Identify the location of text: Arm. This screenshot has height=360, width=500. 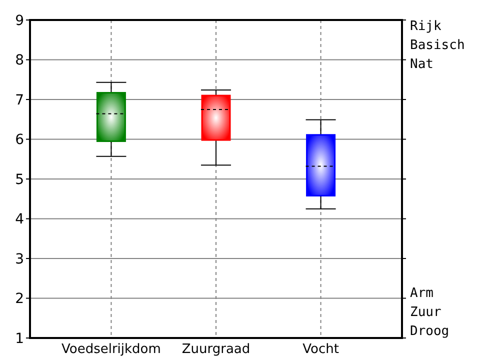
(422, 293).